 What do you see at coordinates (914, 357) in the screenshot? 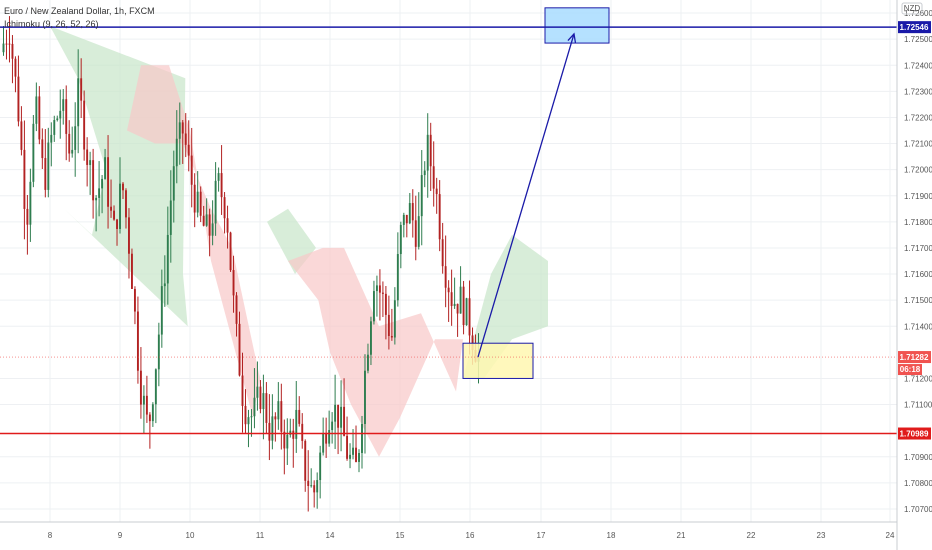
I see `current-price-label: 1.71282` at bounding box center [914, 357].